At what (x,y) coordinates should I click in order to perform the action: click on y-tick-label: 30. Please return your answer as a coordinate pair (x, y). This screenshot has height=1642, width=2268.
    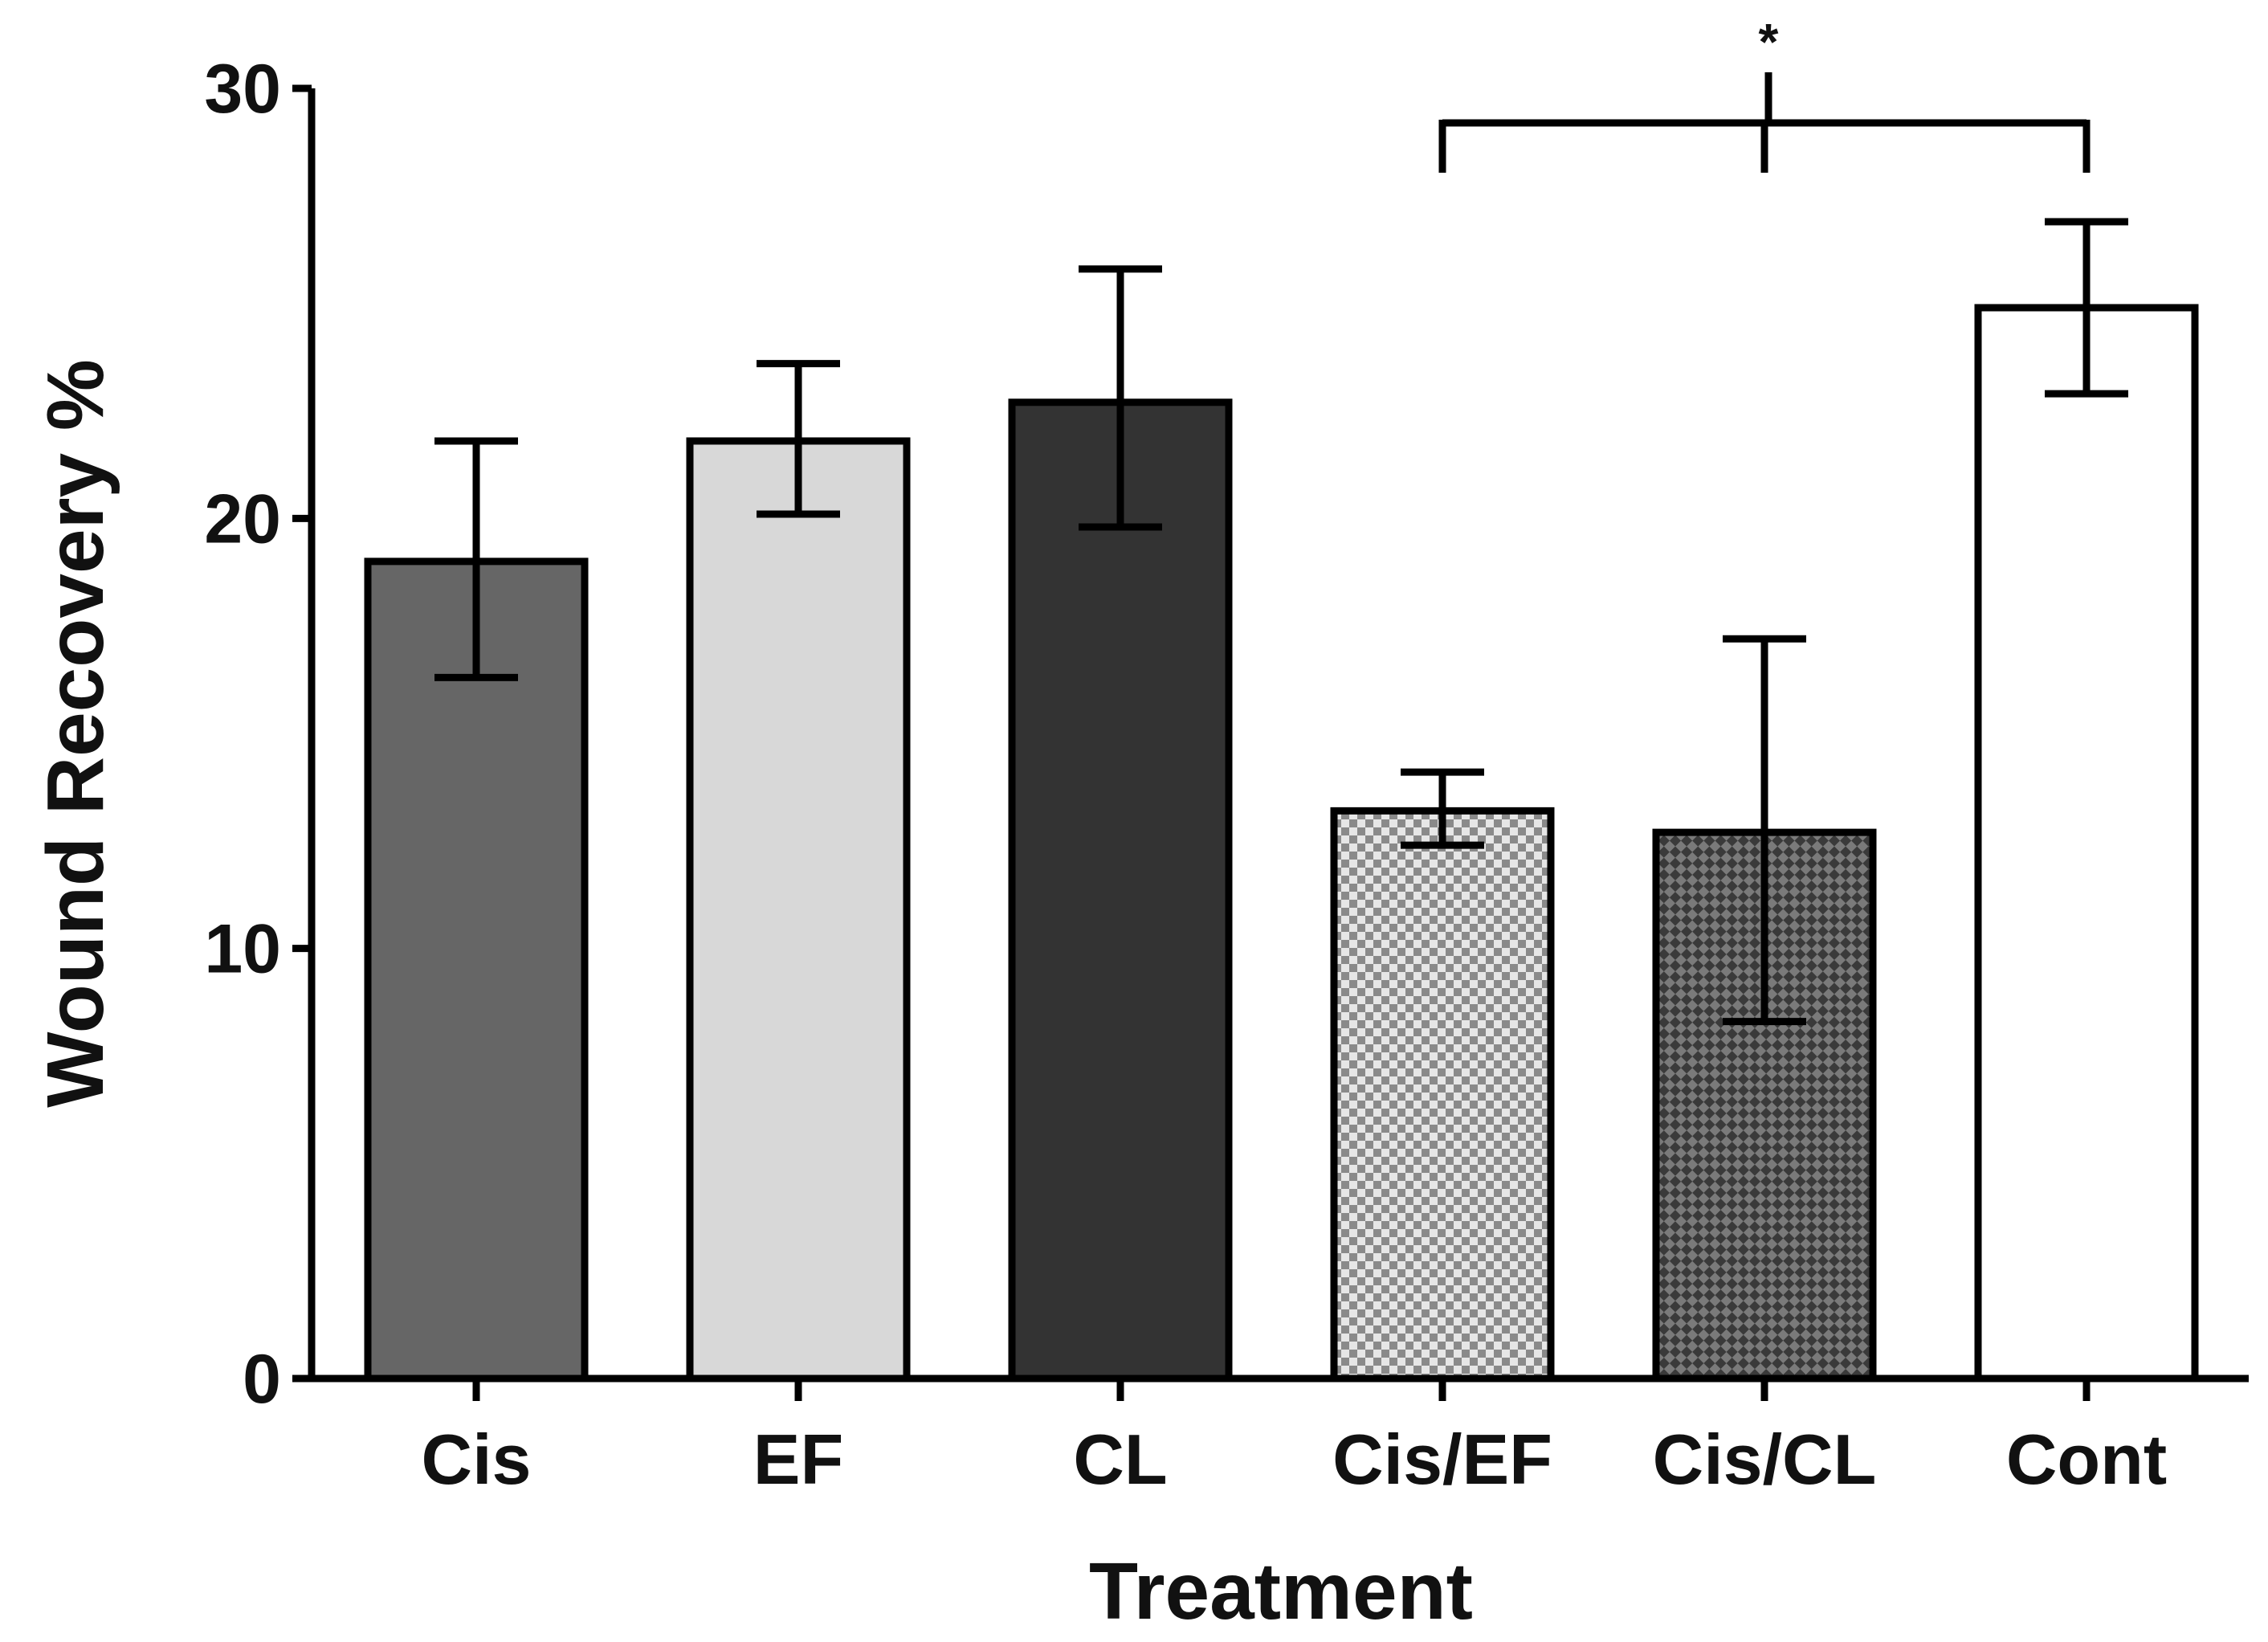
    Looking at the image, I should click on (243, 89).